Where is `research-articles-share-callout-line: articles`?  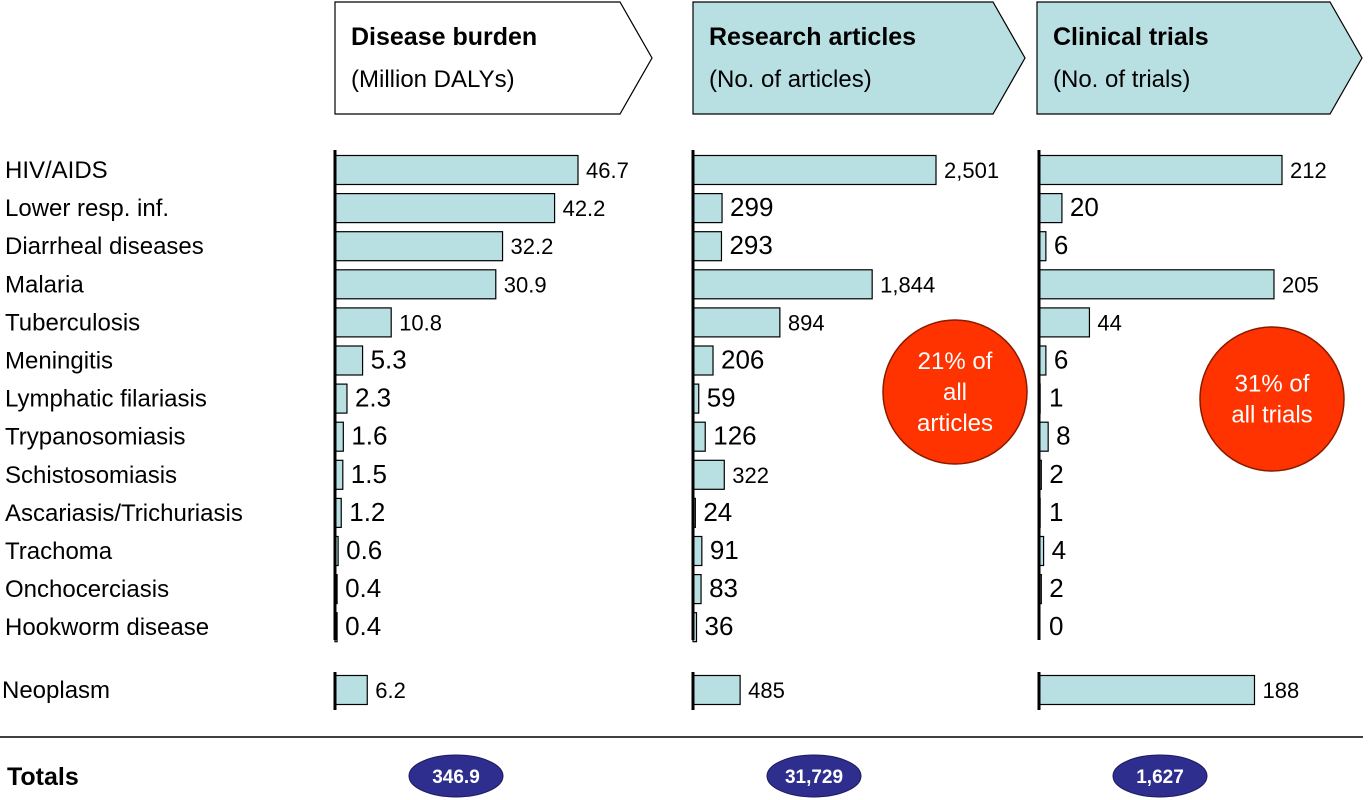 research-articles-share-callout-line: articles is located at coordinates (955, 423).